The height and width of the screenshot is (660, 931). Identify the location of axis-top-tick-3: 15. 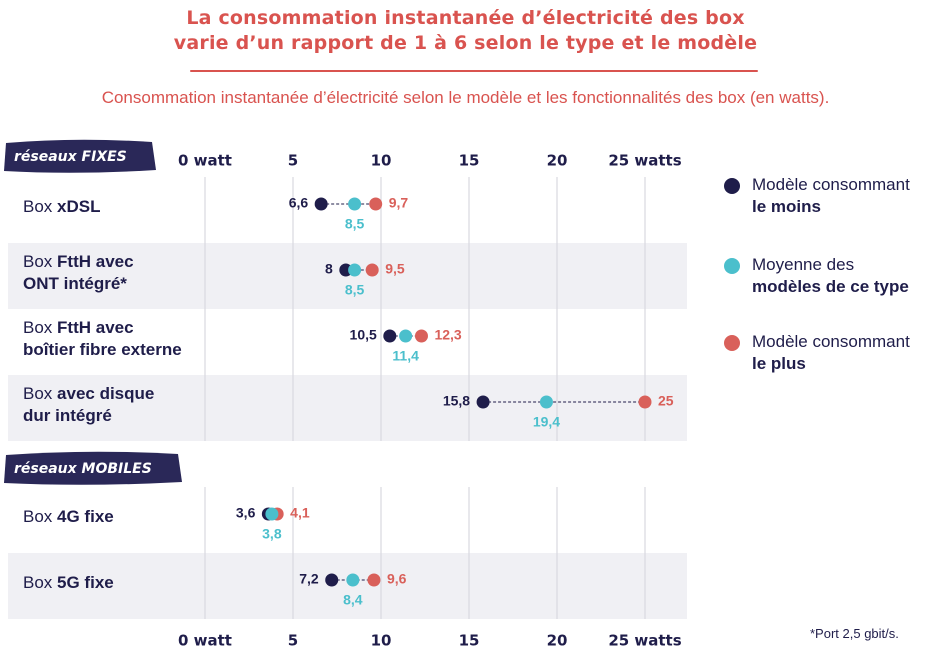
(469, 161).